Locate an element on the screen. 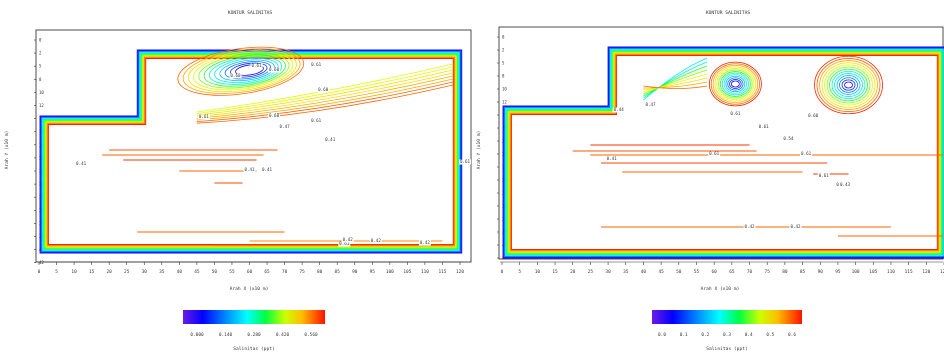 Image resolution: width=944 pixels, height=354 pixels. x-tick-label: 25 is located at coordinates (127, 272).